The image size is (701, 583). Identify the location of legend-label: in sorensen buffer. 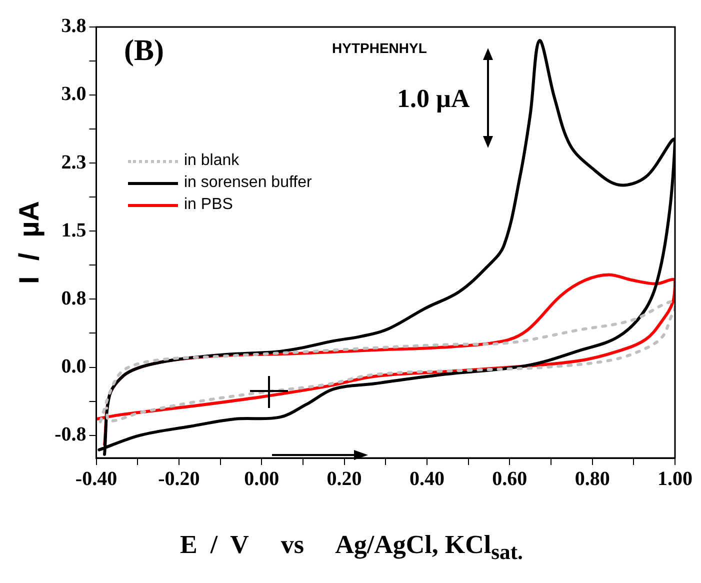
(248, 183).